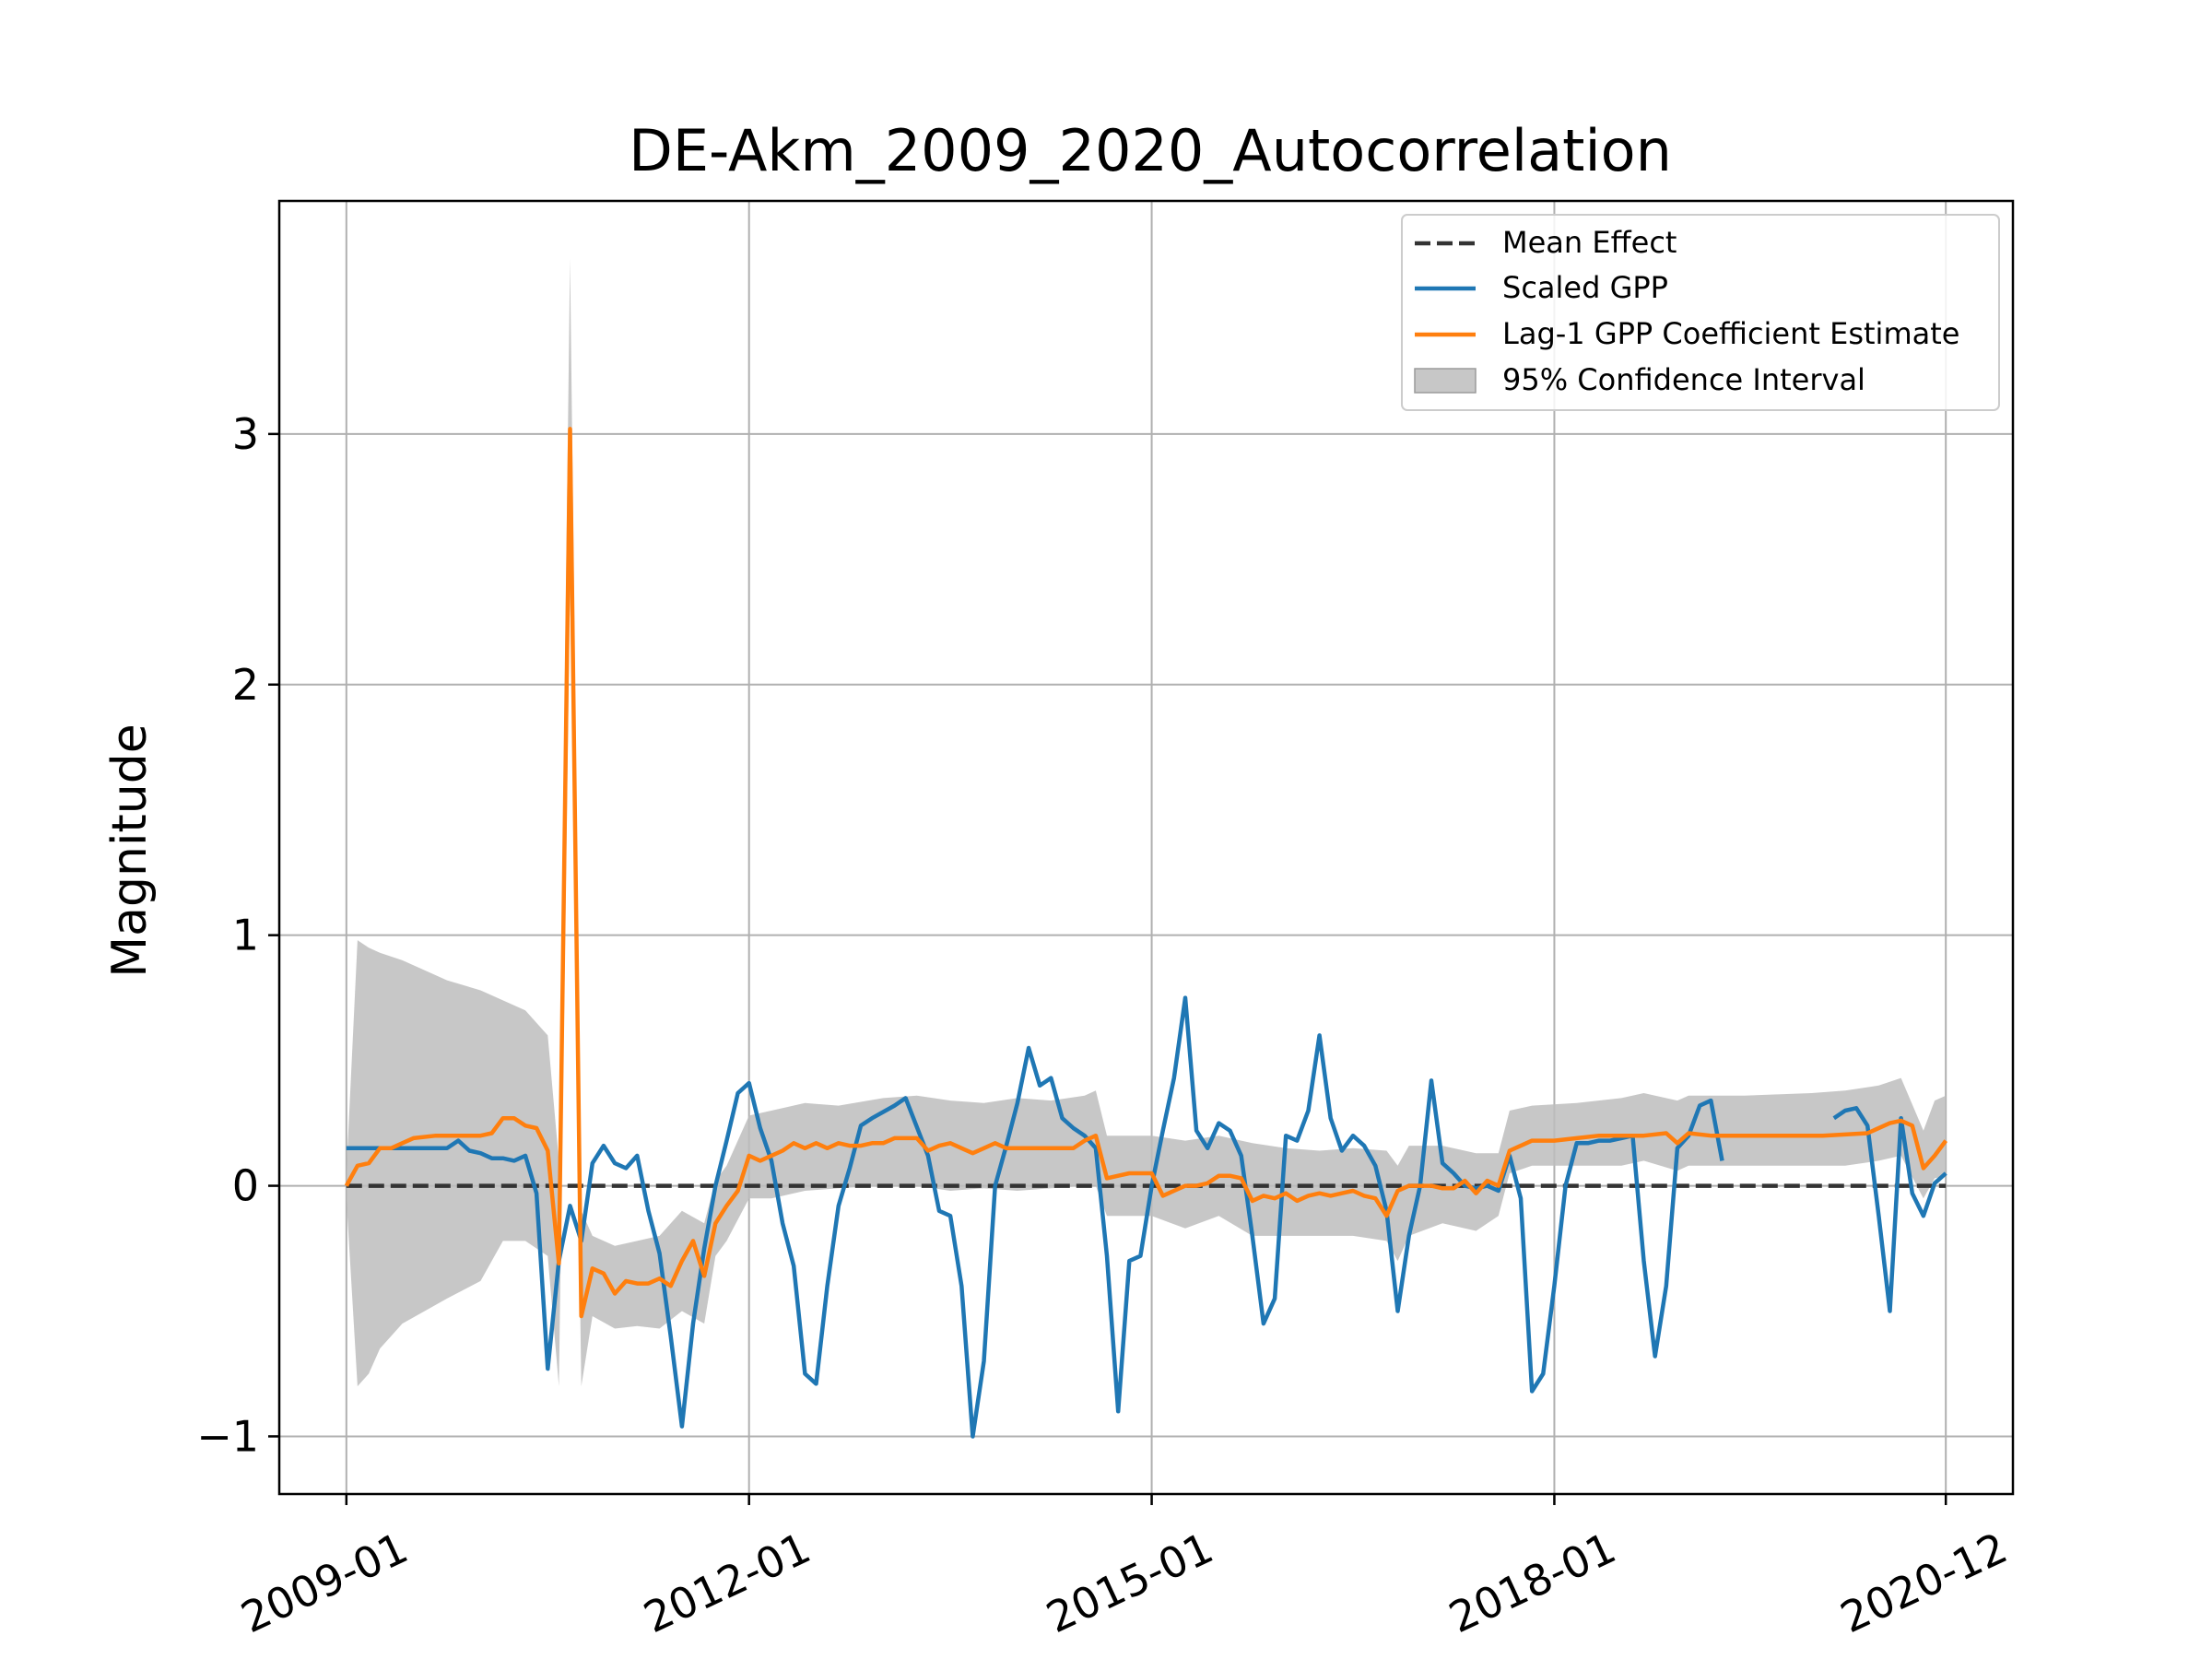 This screenshot has height=1659, width=2212. I want to click on y-tick-label-0: 0, so click(245, 1186).